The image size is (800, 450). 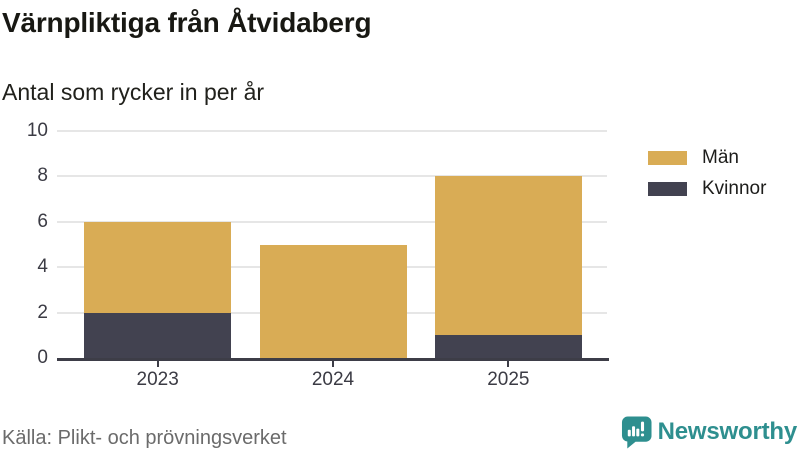 What do you see at coordinates (508, 256) in the screenshot?
I see `bar-segment-män-2025` at bounding box center [508, 256].